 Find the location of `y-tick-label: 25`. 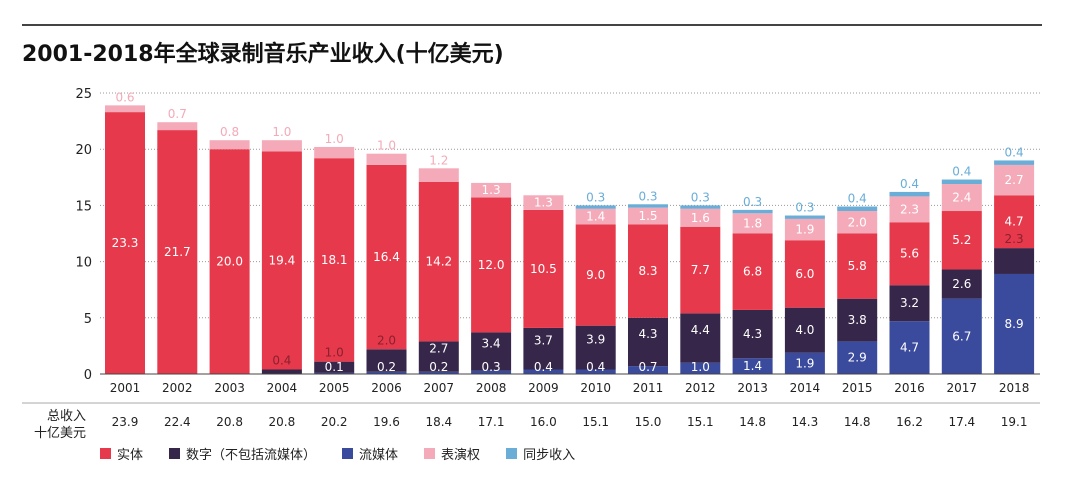

y-tick-label: 25 is located at coordinates (83, 94).